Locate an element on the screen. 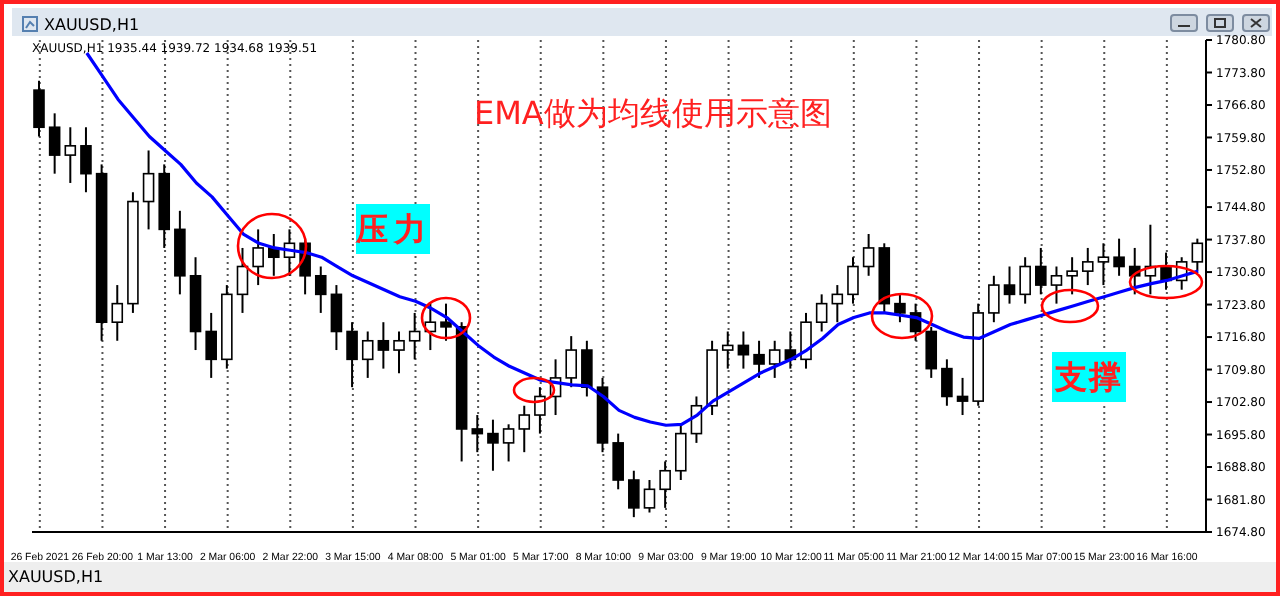 The height and width of the screenshot is (596, 1280). text: EMA做为均线使用示意图 is located at coordinates (653, 115).